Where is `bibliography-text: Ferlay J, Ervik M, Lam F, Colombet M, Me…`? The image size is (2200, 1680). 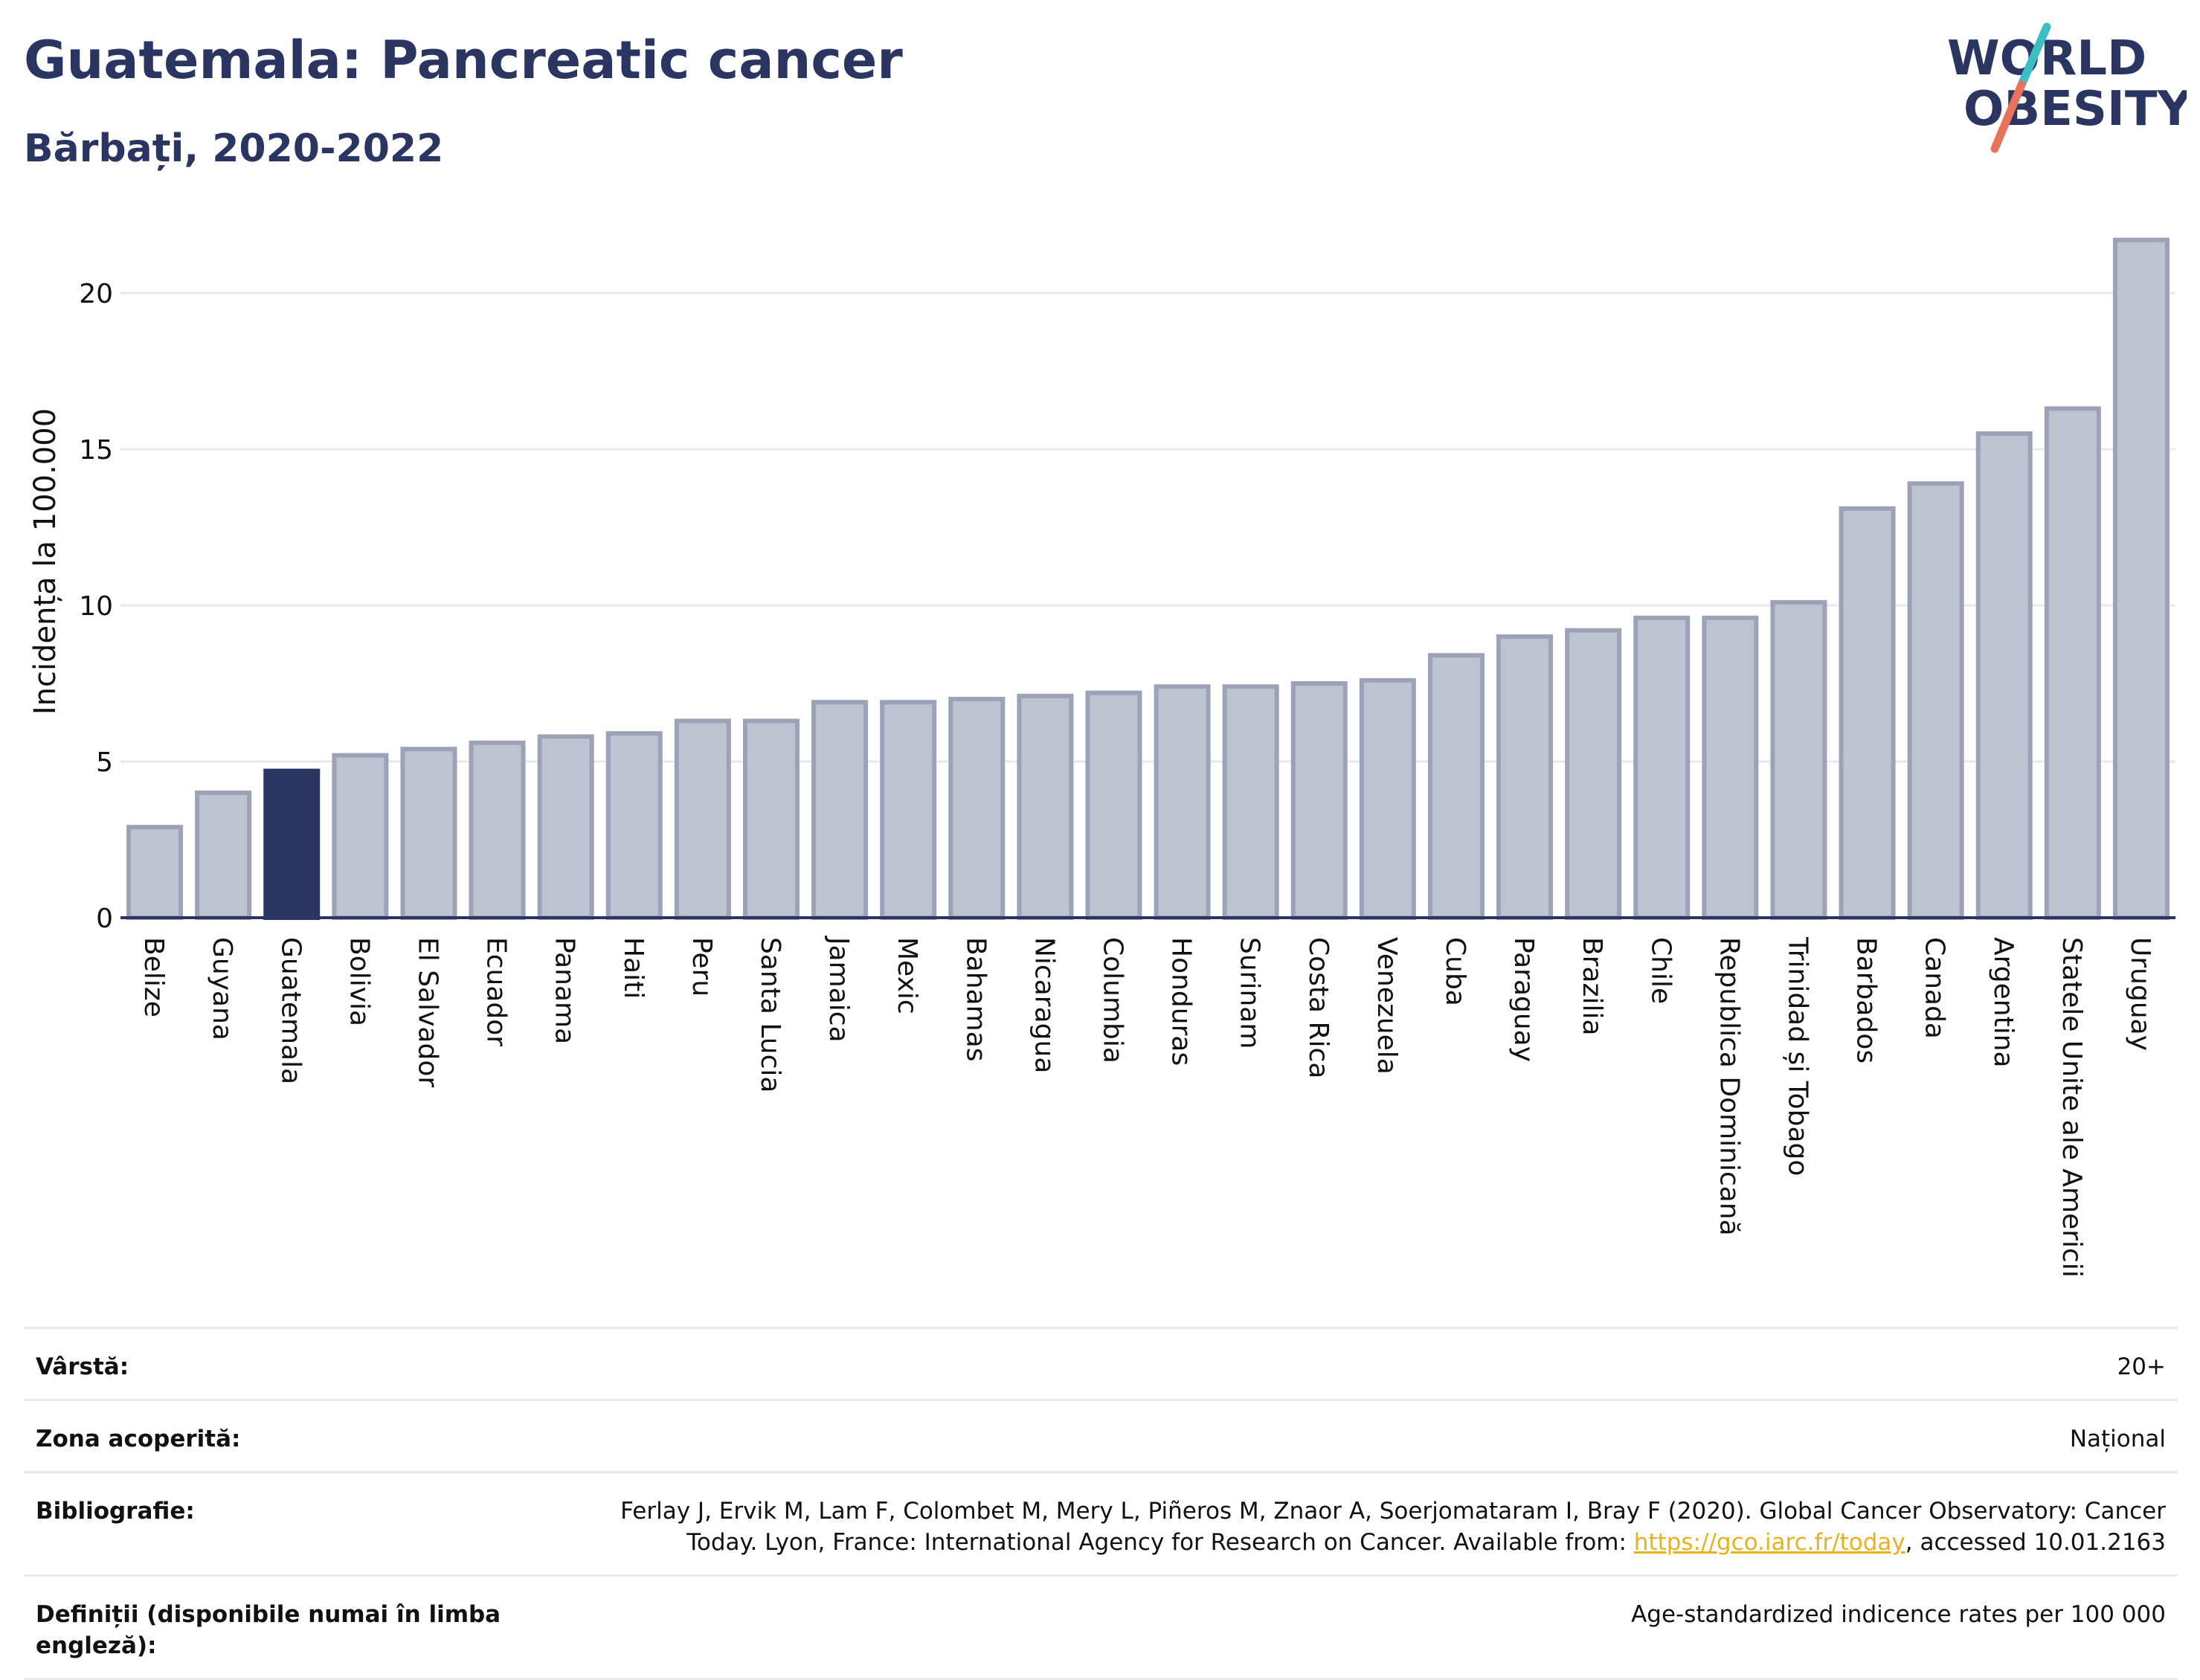 bibliography-text: Ferlay J, Ervik M, Lam F, Colombet M, Me… is located at coordinates (1393, 1527).